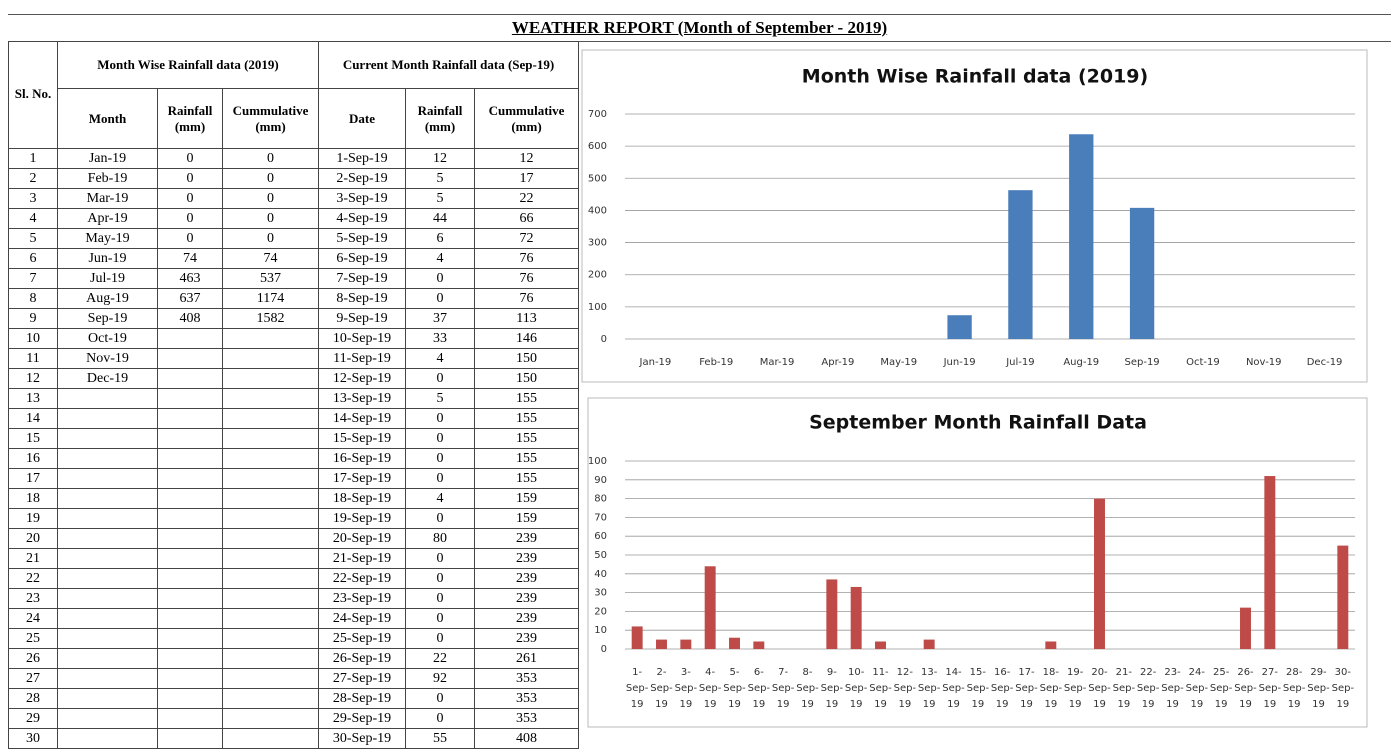 This screenshot has height=752, width=1391. What do you see at coordinates (526, 378) in the screenshot?
I see `cumulative: 150` at bounding box center [526, 378].